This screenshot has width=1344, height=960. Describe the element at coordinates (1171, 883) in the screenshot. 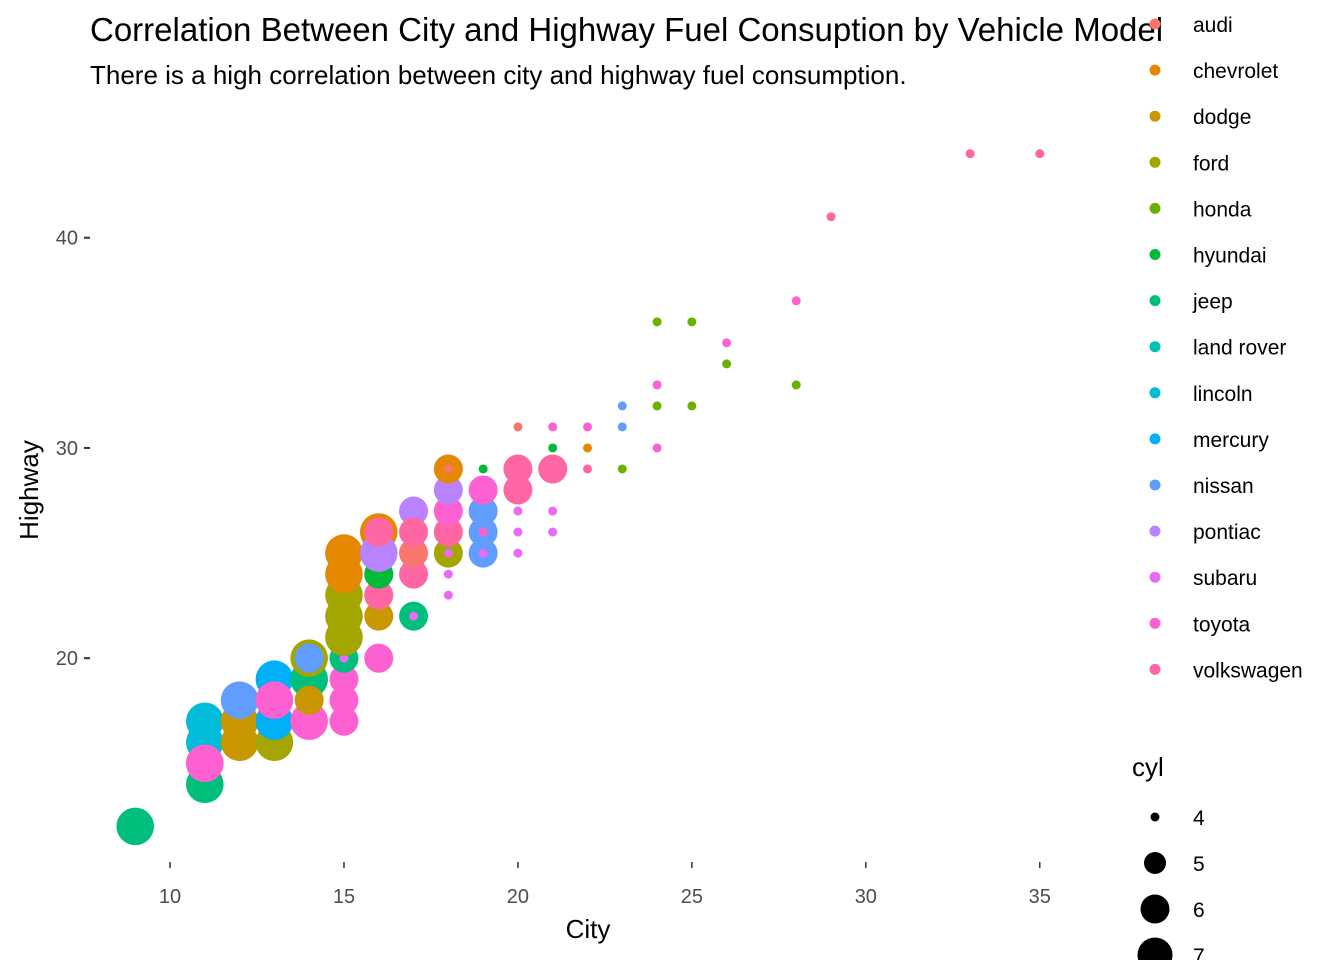

I see `size-legend: 4 5 6 7` at that location.